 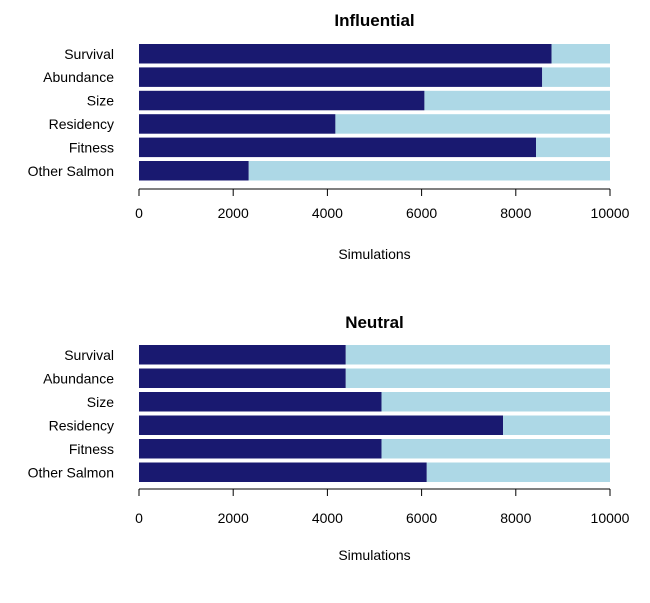 What do you see at coordinates (374, 20) in the screenshot?
I see `chart-title: Influential` at bounding box center [374, 20].